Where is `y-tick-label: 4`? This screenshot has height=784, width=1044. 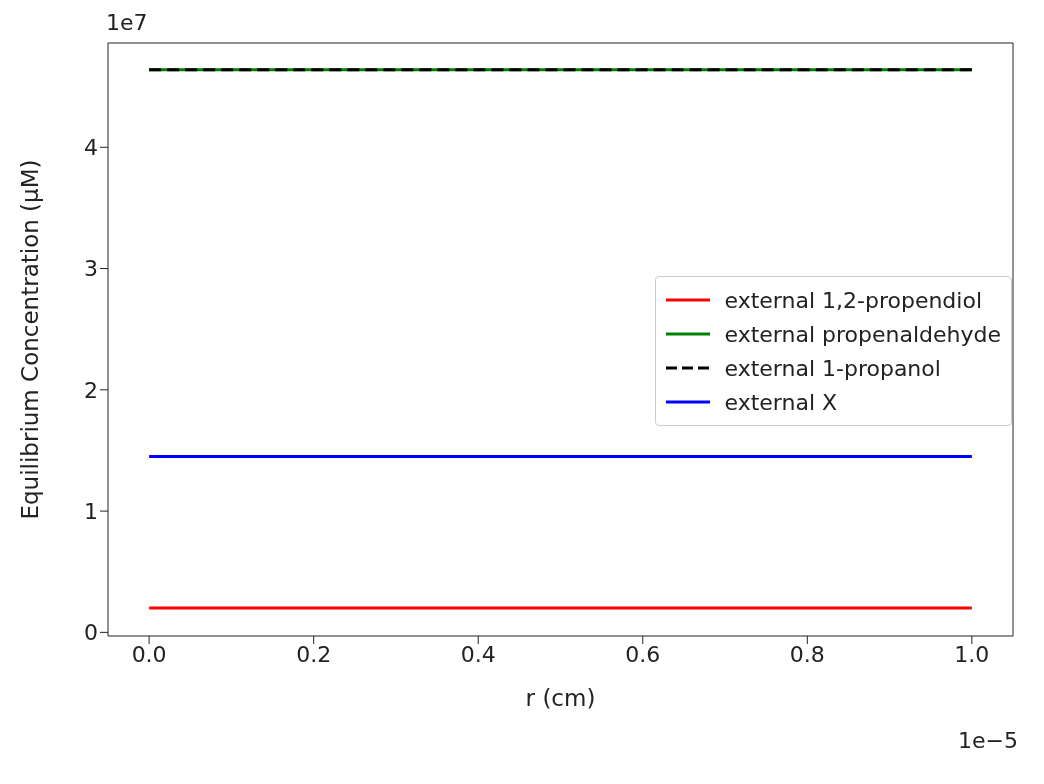 y-tick-label: 4 is located at coordinates (91, 148).